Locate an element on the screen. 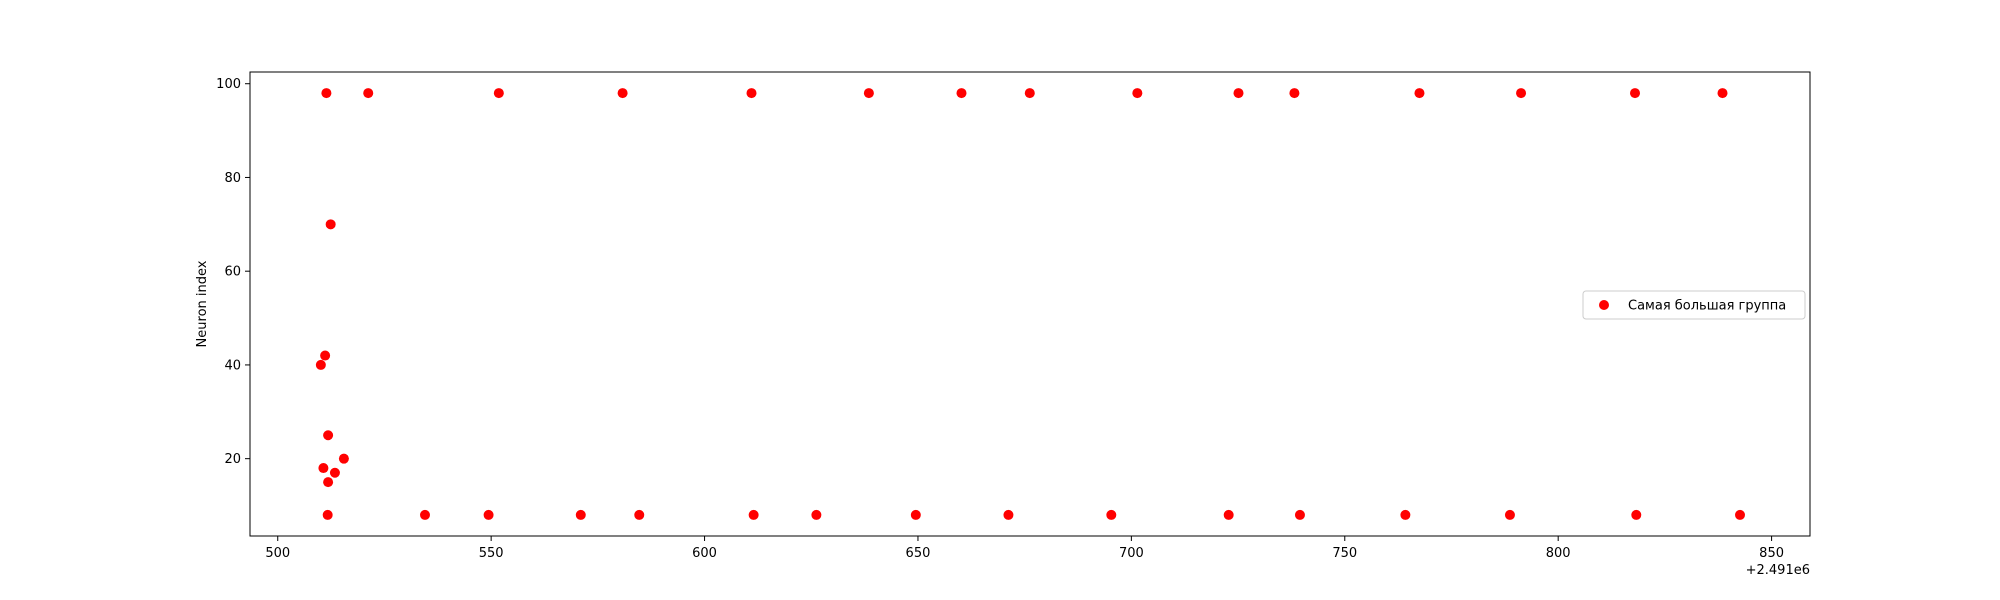  y-tick-label: 100 is located at coordinates (228, 84).